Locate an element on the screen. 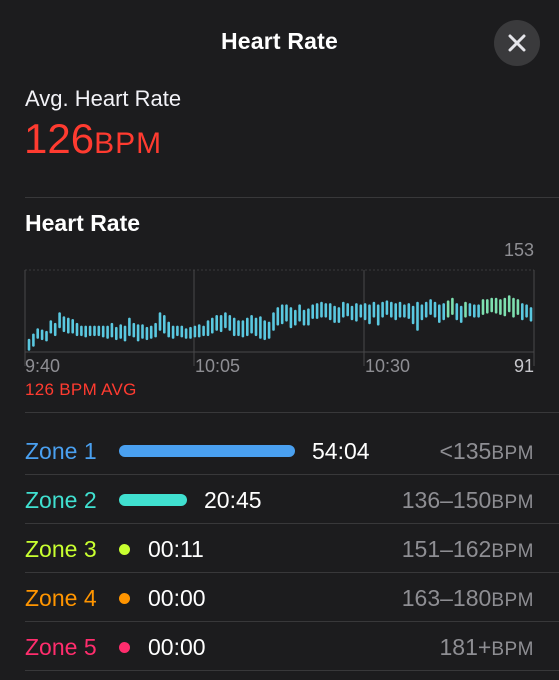 The image size is (559, 680). avg-heart-rate-value: 126BPM is located at coordinates (93, 139).